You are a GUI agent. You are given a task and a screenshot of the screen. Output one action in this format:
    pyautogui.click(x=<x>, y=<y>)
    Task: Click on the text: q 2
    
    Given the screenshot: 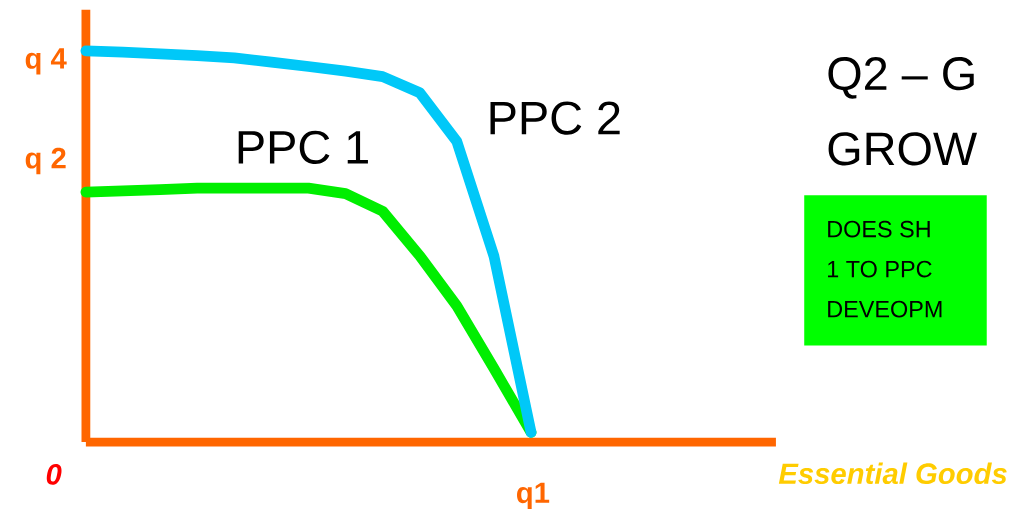 What is the action you would take?
    pyautogui.click(x=45, y=161)
    